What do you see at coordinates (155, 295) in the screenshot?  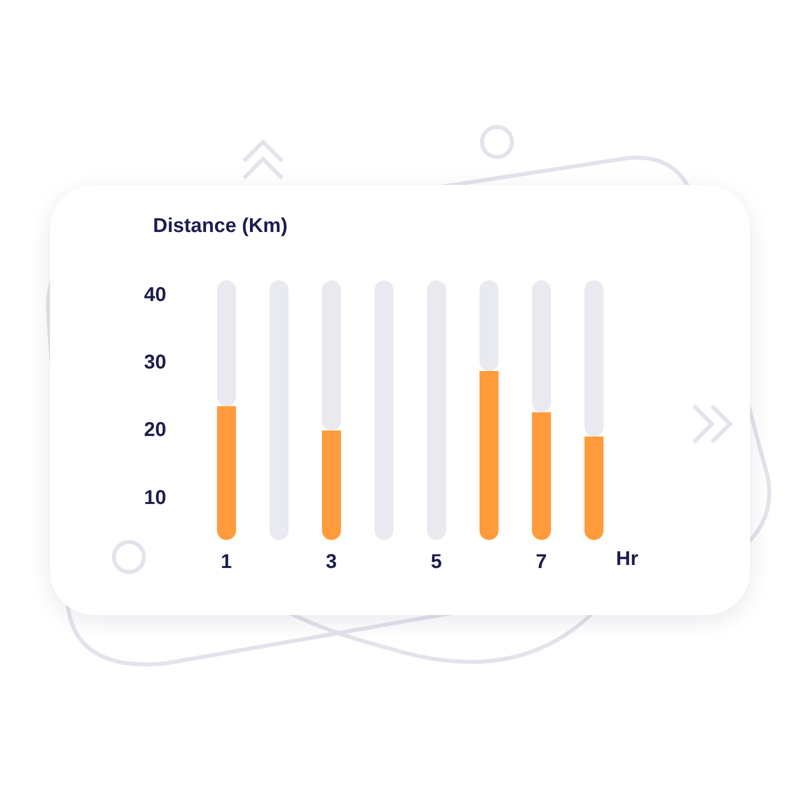 I see `y-tick-label: 40` at bounding box center [155, 295].